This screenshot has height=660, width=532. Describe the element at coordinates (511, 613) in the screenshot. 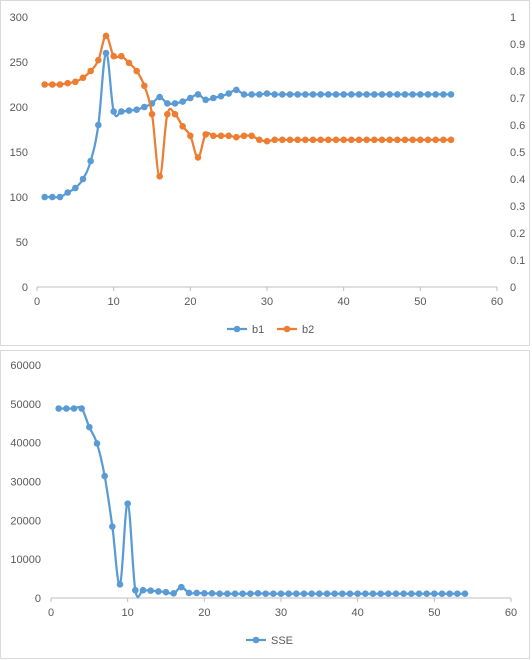

I see `x-tick-label: 60` at that location.